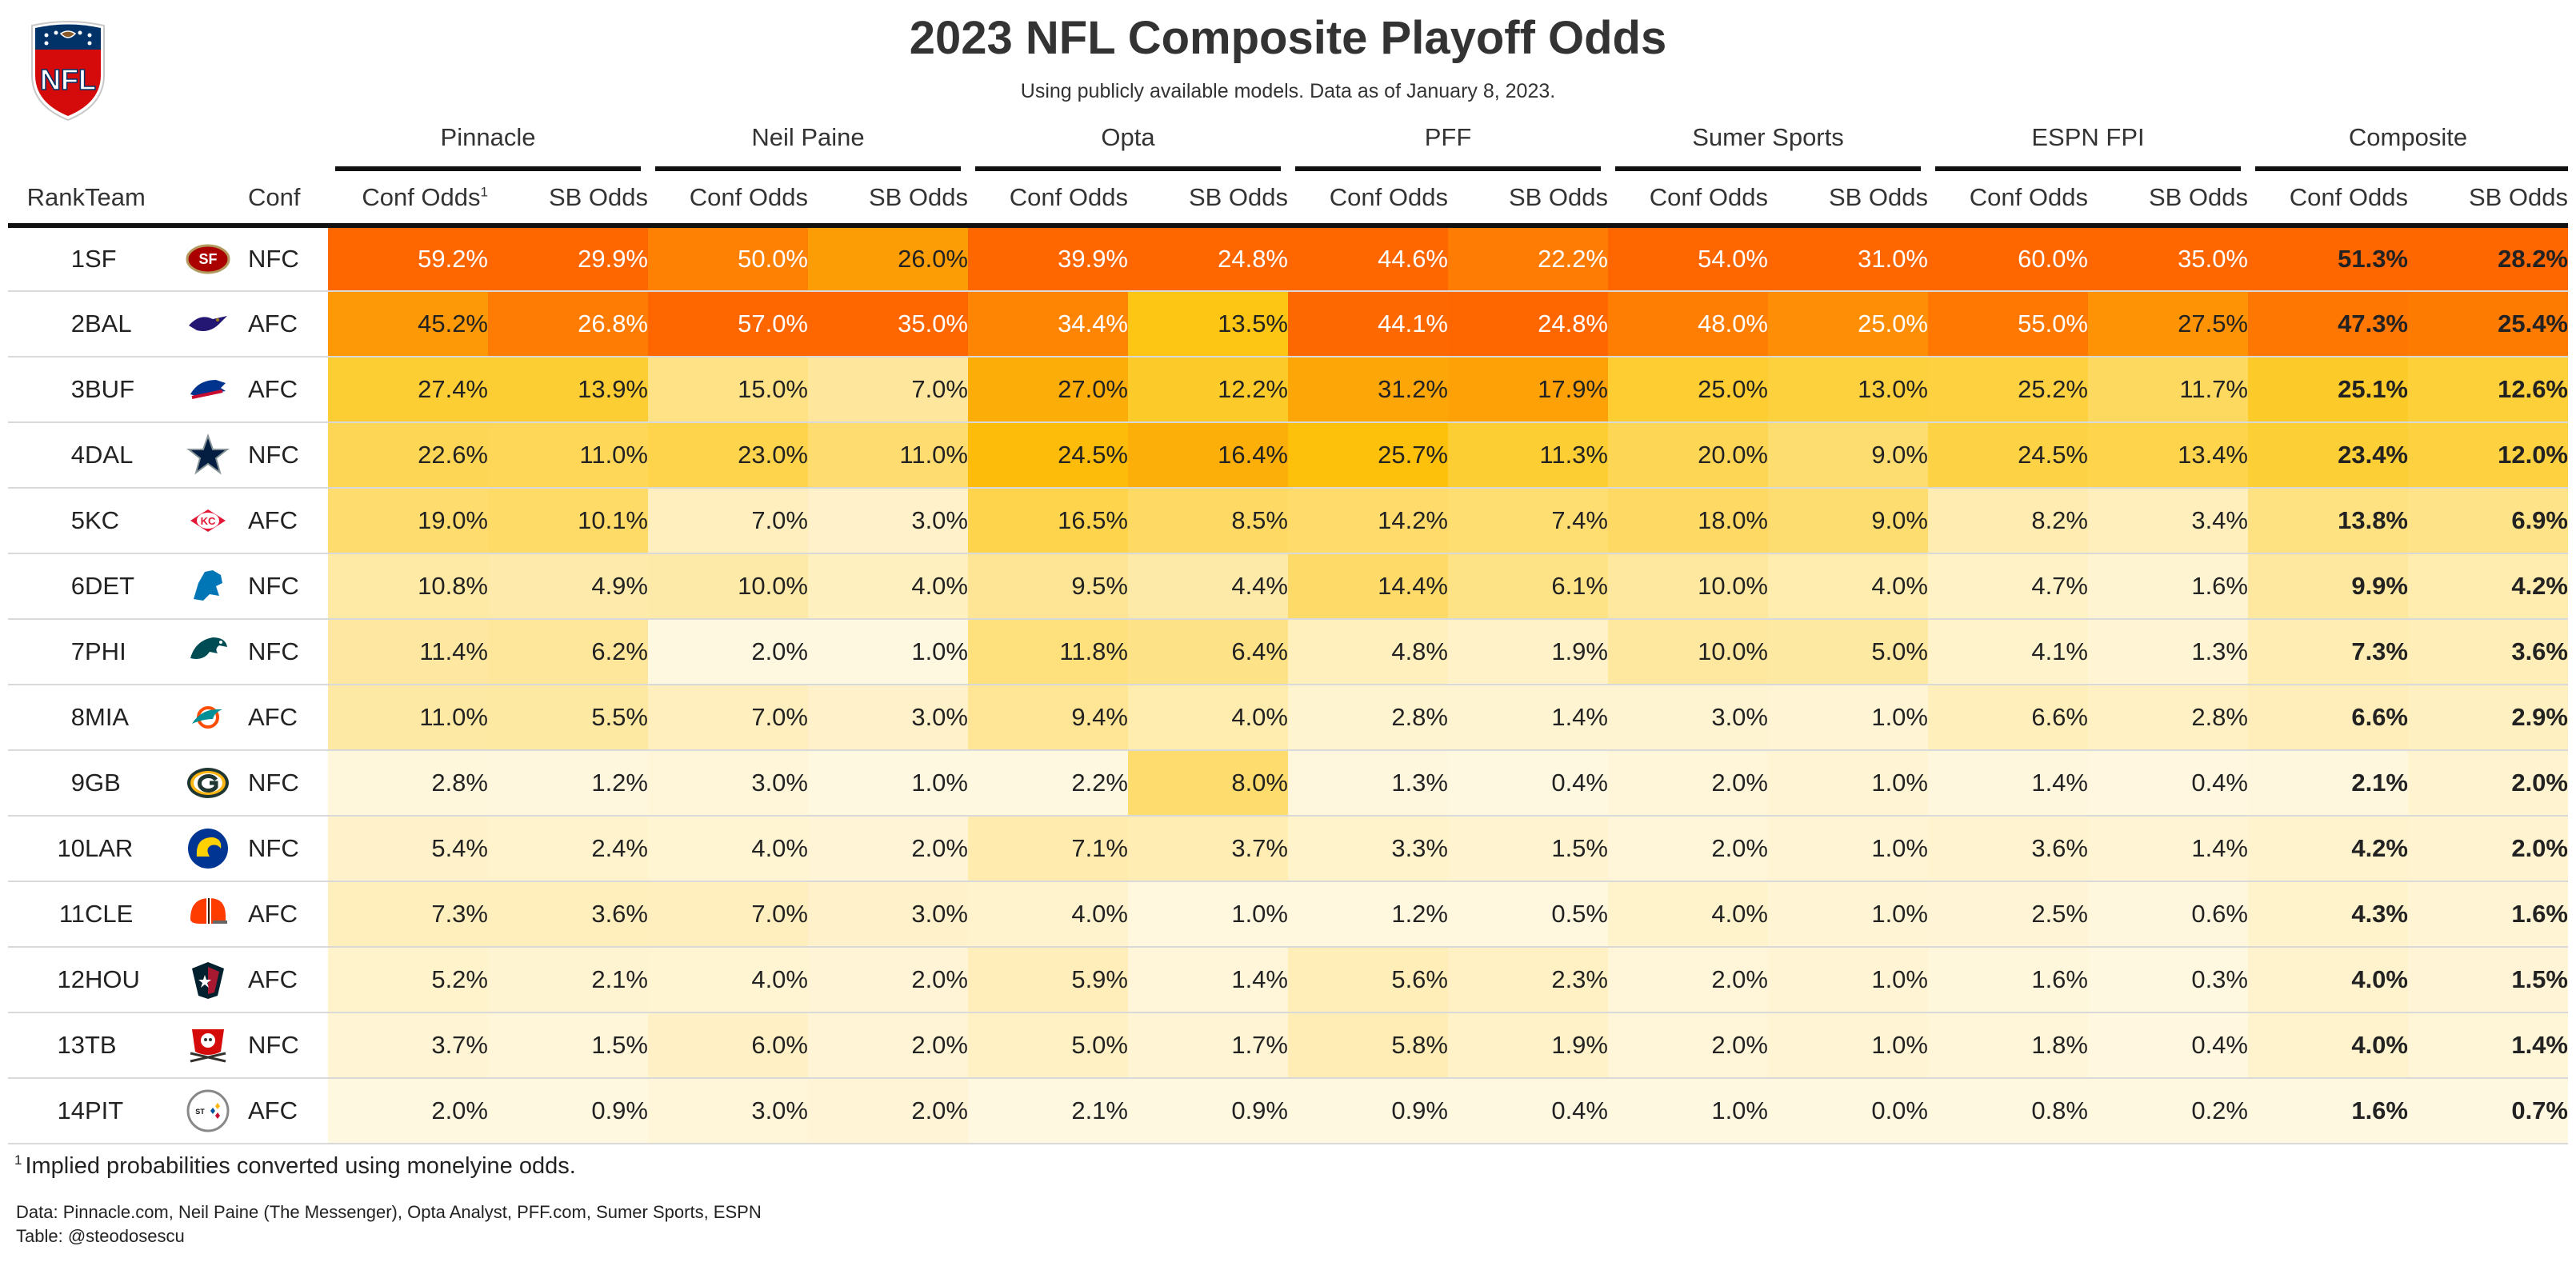 This screenshot has height=1262, width=2576. I want to click on dolphins-logo, so click(207, 717).